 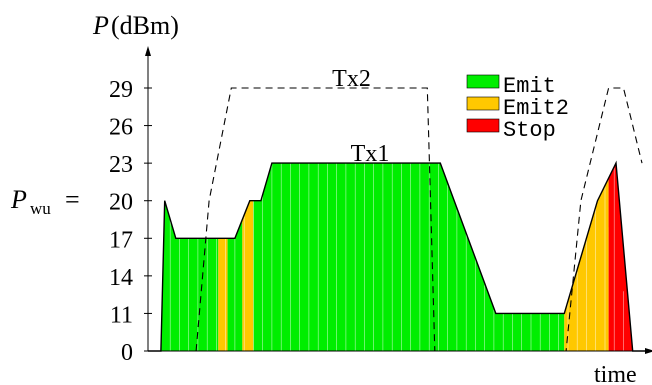 I want to click on legend-label-emit2: Emit2, so click(x=536, y=108).